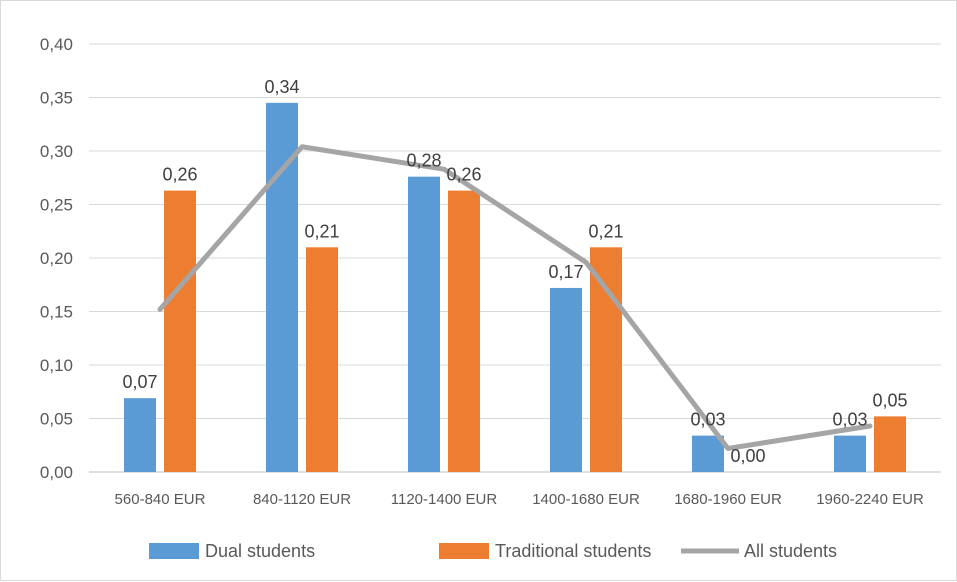  What do you see at coordinates (790, 551) in the screenshot?
I see `legend-label-all-students: All students` at bounding box center [790, 551].